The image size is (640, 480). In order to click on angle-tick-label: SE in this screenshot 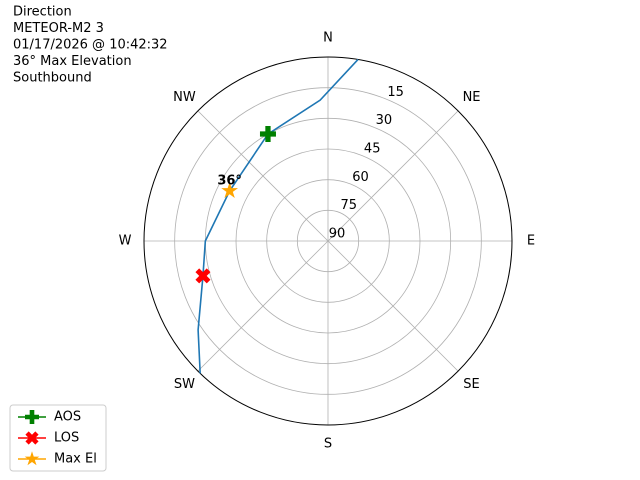, I will do `click(471, 384)`.